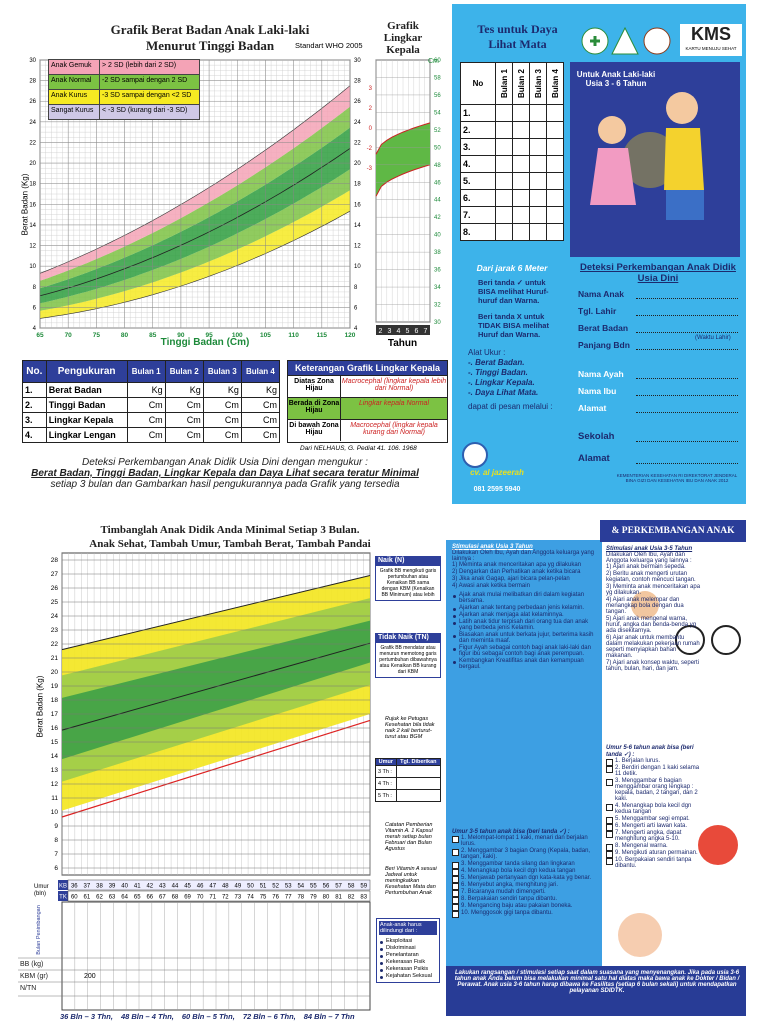 This screenshot has width=768, height=1024. What do you see at coordinates (313, 887) in the screenshot?
I see `age-value: 55` at bounding box center [313, 887].